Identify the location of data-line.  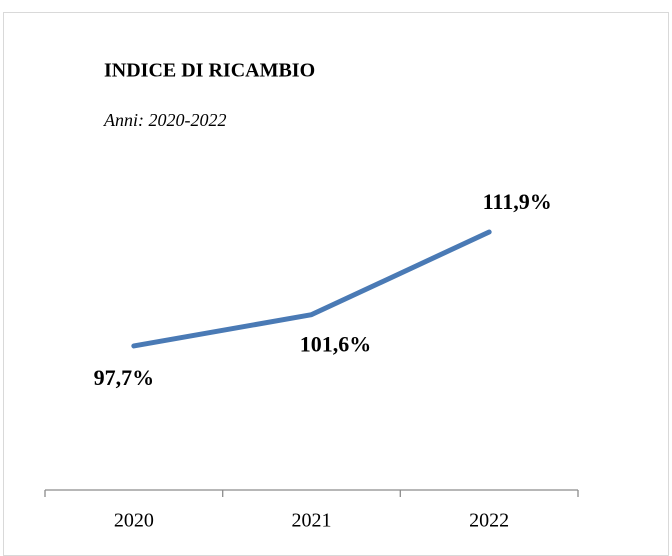
(311, 289).